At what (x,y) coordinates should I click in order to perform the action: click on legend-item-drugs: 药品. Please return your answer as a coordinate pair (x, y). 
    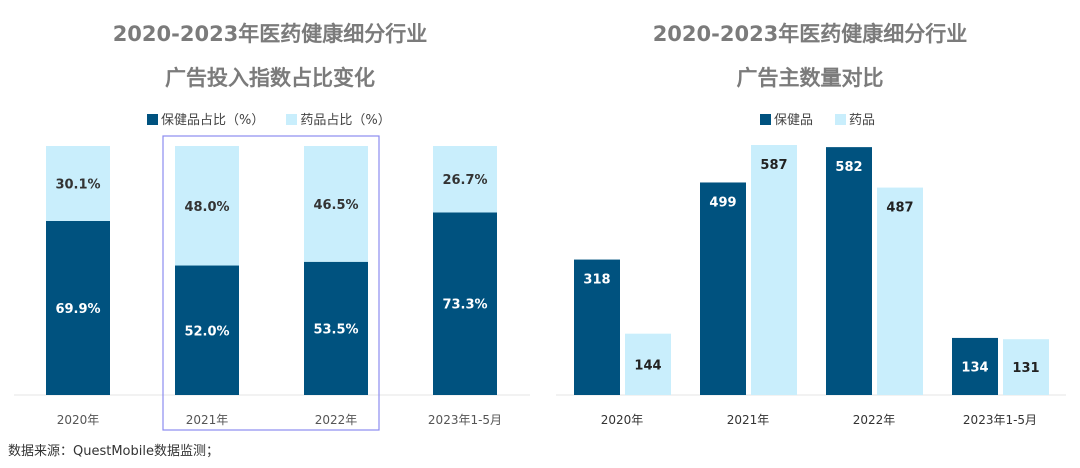
    Looking at the image, I should click on (855, 118).